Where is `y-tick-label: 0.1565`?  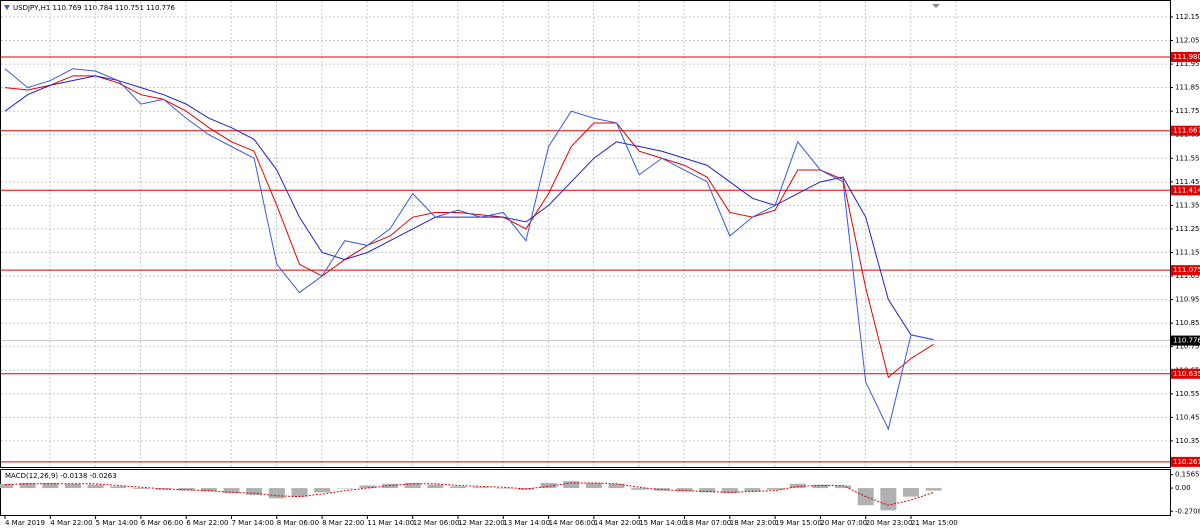 y-tick-label: 0.1565 is located at coordinates (1187, 475).